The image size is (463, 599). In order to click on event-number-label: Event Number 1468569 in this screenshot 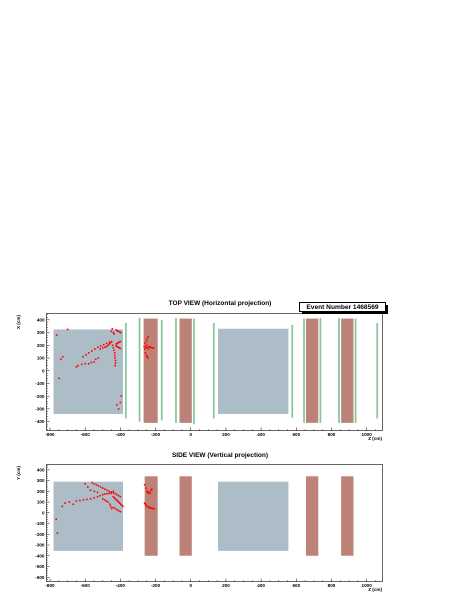, I will do `click(342, 307)`.